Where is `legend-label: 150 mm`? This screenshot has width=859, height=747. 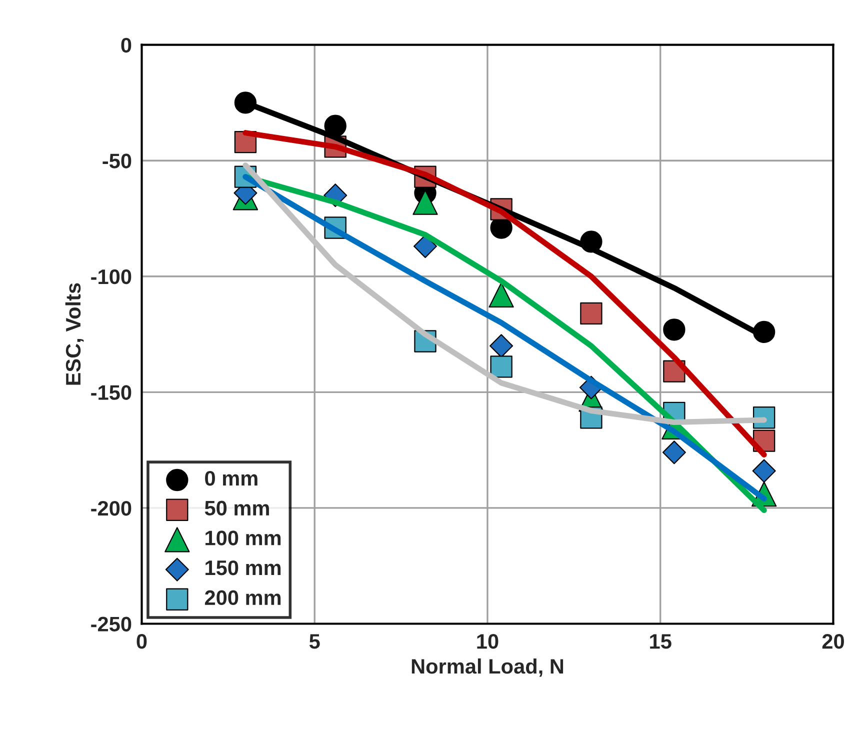 legend-label: 150 mm is located at coordinates (243, 568).